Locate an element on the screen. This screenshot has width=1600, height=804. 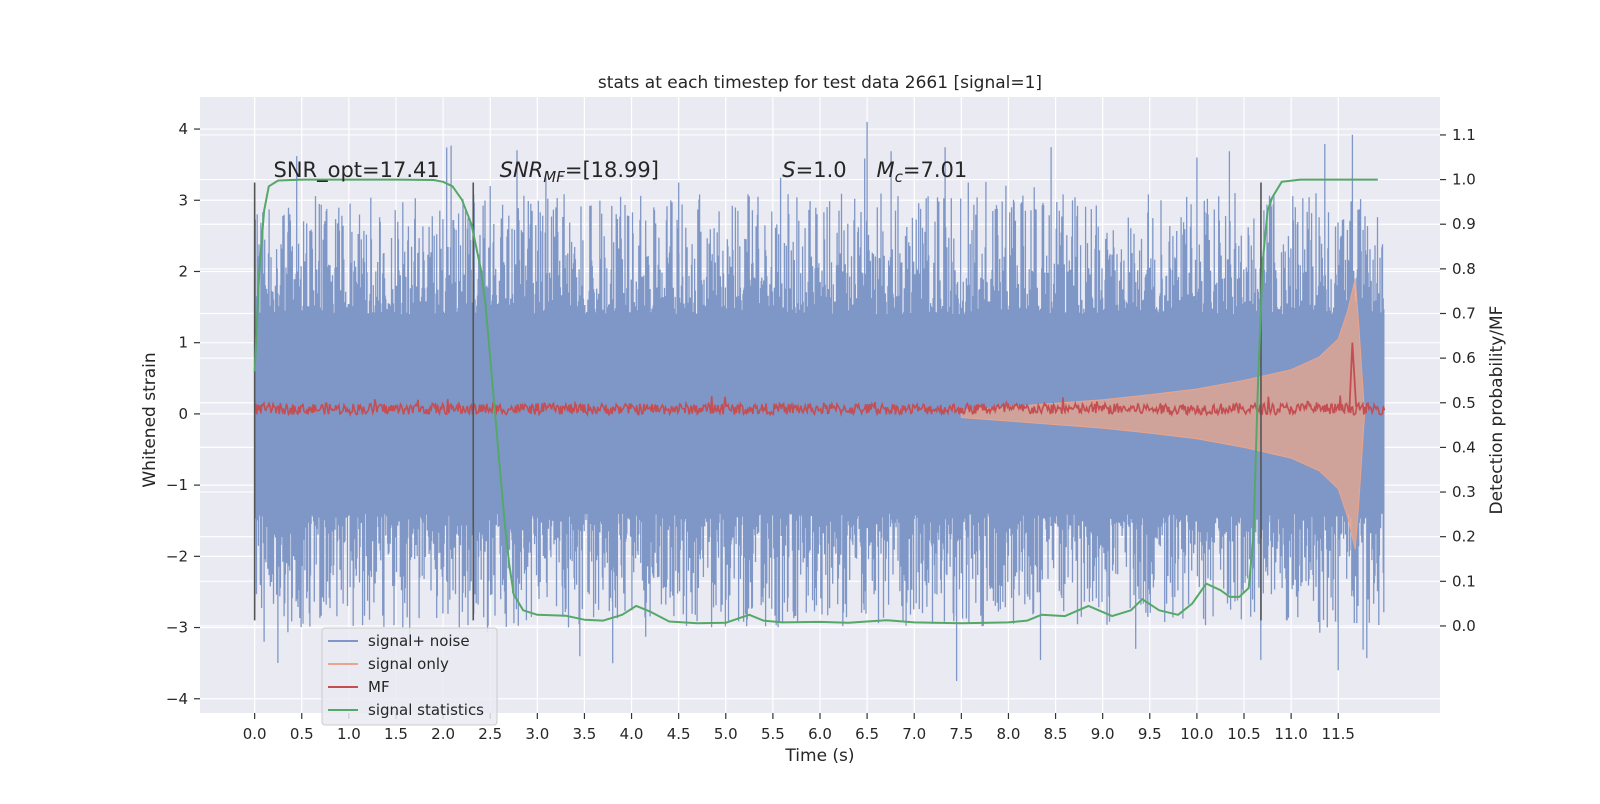
x-tick-label: 10.5 is located at coordinates (1243, 734).